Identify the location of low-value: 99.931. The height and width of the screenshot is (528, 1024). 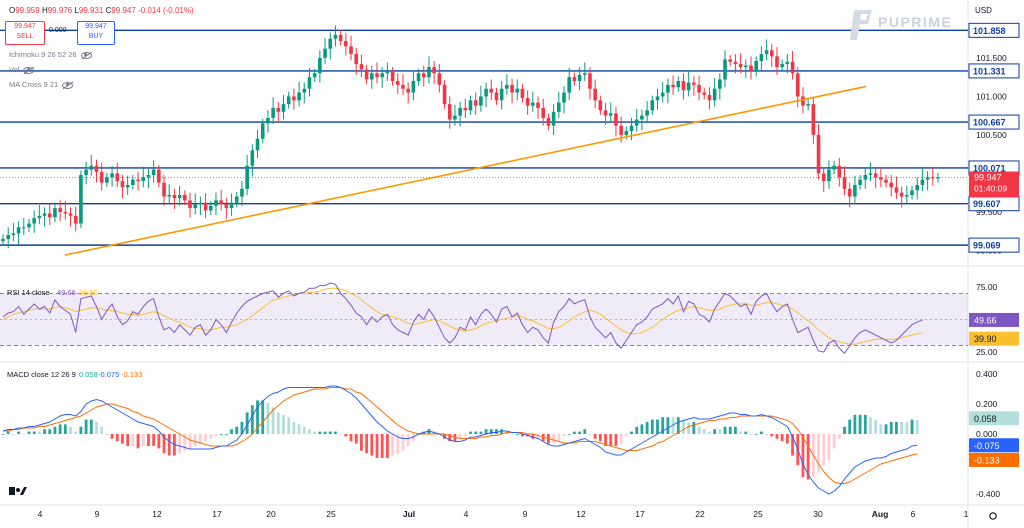
(91, 10).